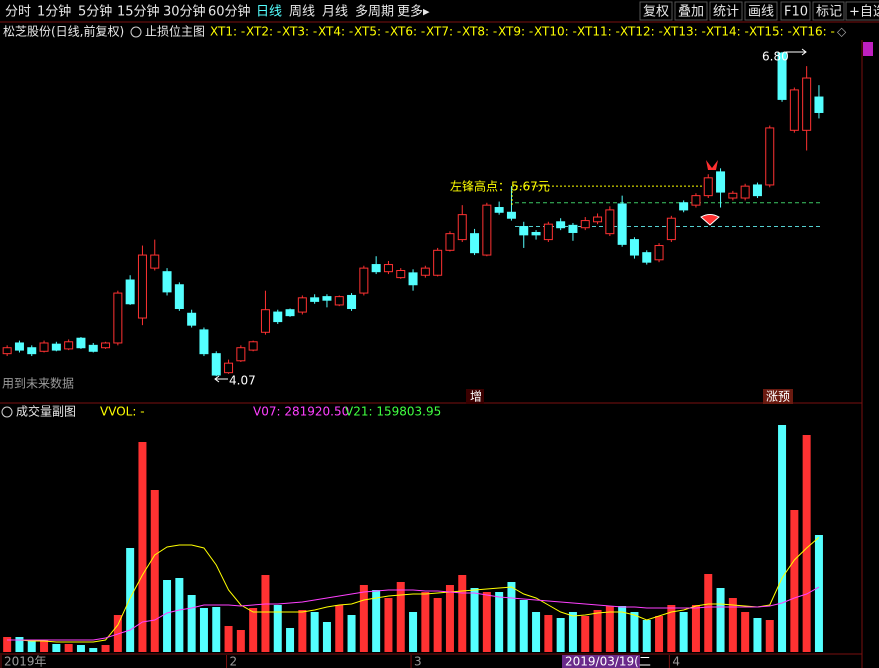  What do you see at coordinates (299, 32) in the screenshot?
I see `xt-label: XT3: -` at bounding box center [299, 32].